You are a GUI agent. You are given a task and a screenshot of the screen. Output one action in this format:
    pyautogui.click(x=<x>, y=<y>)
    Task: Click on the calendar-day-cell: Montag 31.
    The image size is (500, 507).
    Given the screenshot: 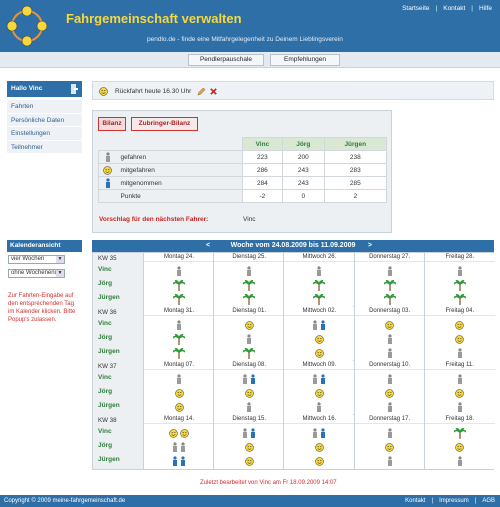 What is the action you would take?
    pyautogui.click(x=178, y=334)
    